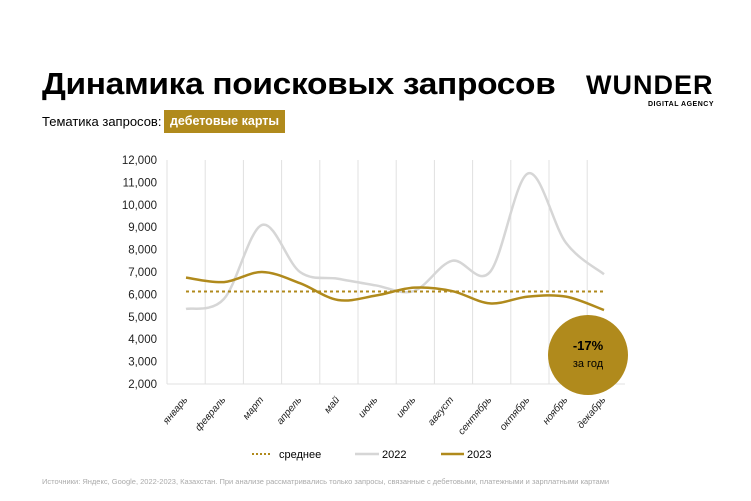  Describe the element at coordinates (139, 161) in the screenshot. I see `y-tick-label: 12,000` at that location.